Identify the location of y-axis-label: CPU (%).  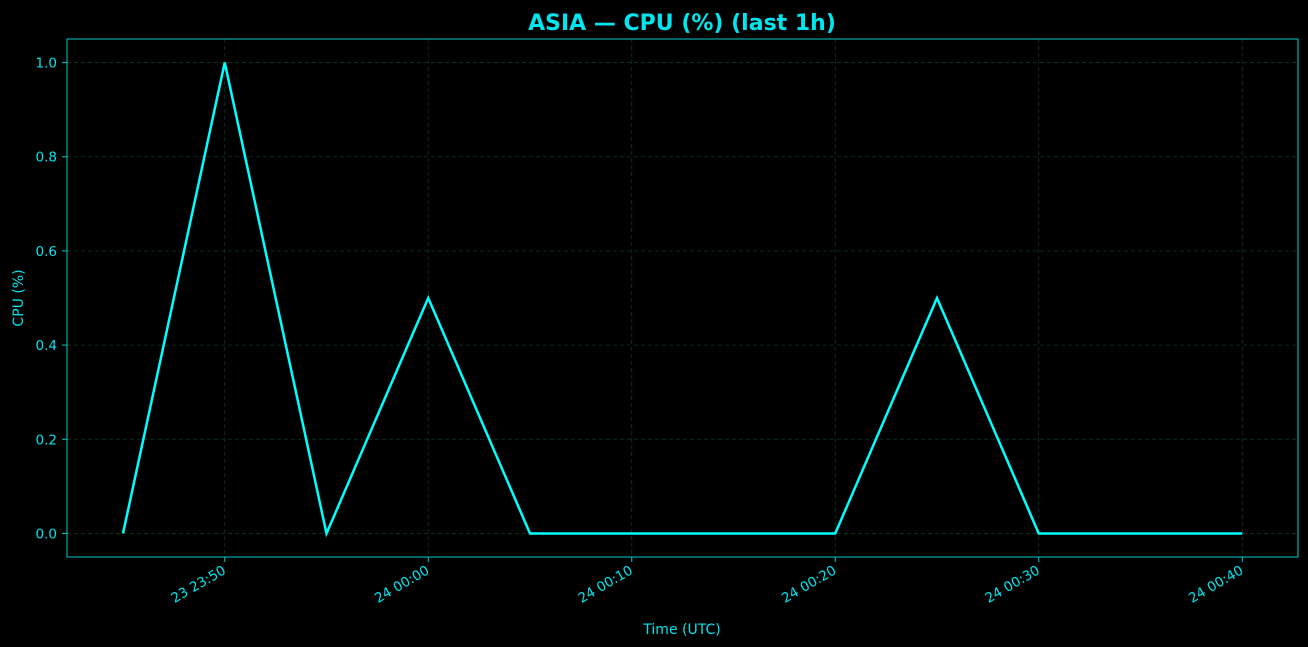
(19, 297).